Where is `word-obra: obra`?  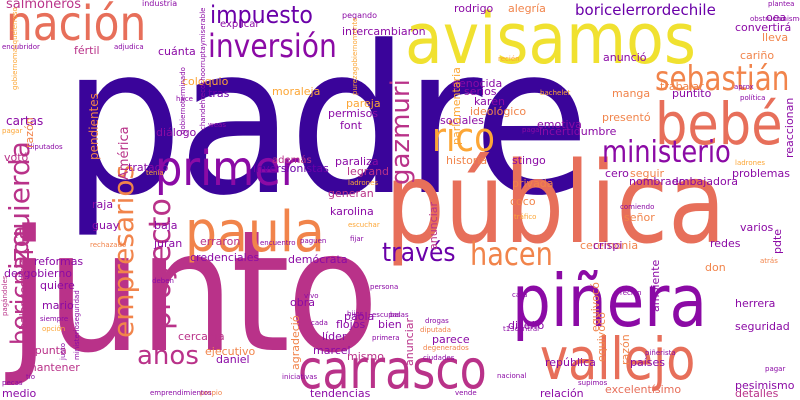 word-obra: obra is located at coordinates (302, 302).